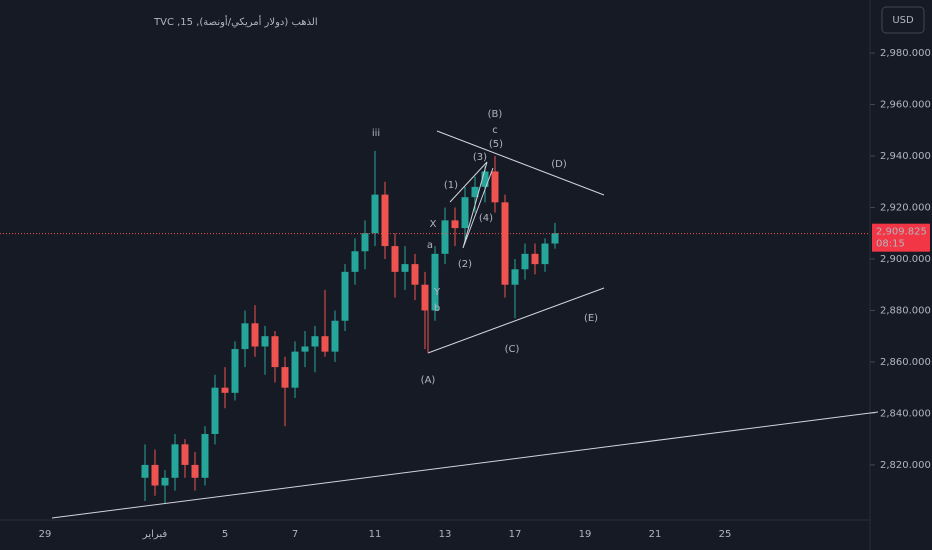 Image resolution: width=932 pixels, height=550 pixels. Describe the element at coordinates (901, 232) in the screenshot. I see `last-price-label: 2,909.825` at that location.